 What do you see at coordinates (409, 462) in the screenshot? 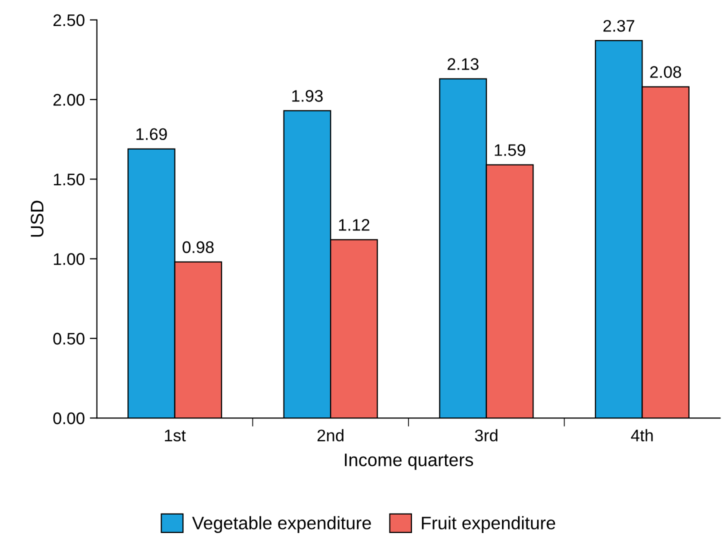
I see `x-axis-title: Income quarters` at bounding box center [409, 462].